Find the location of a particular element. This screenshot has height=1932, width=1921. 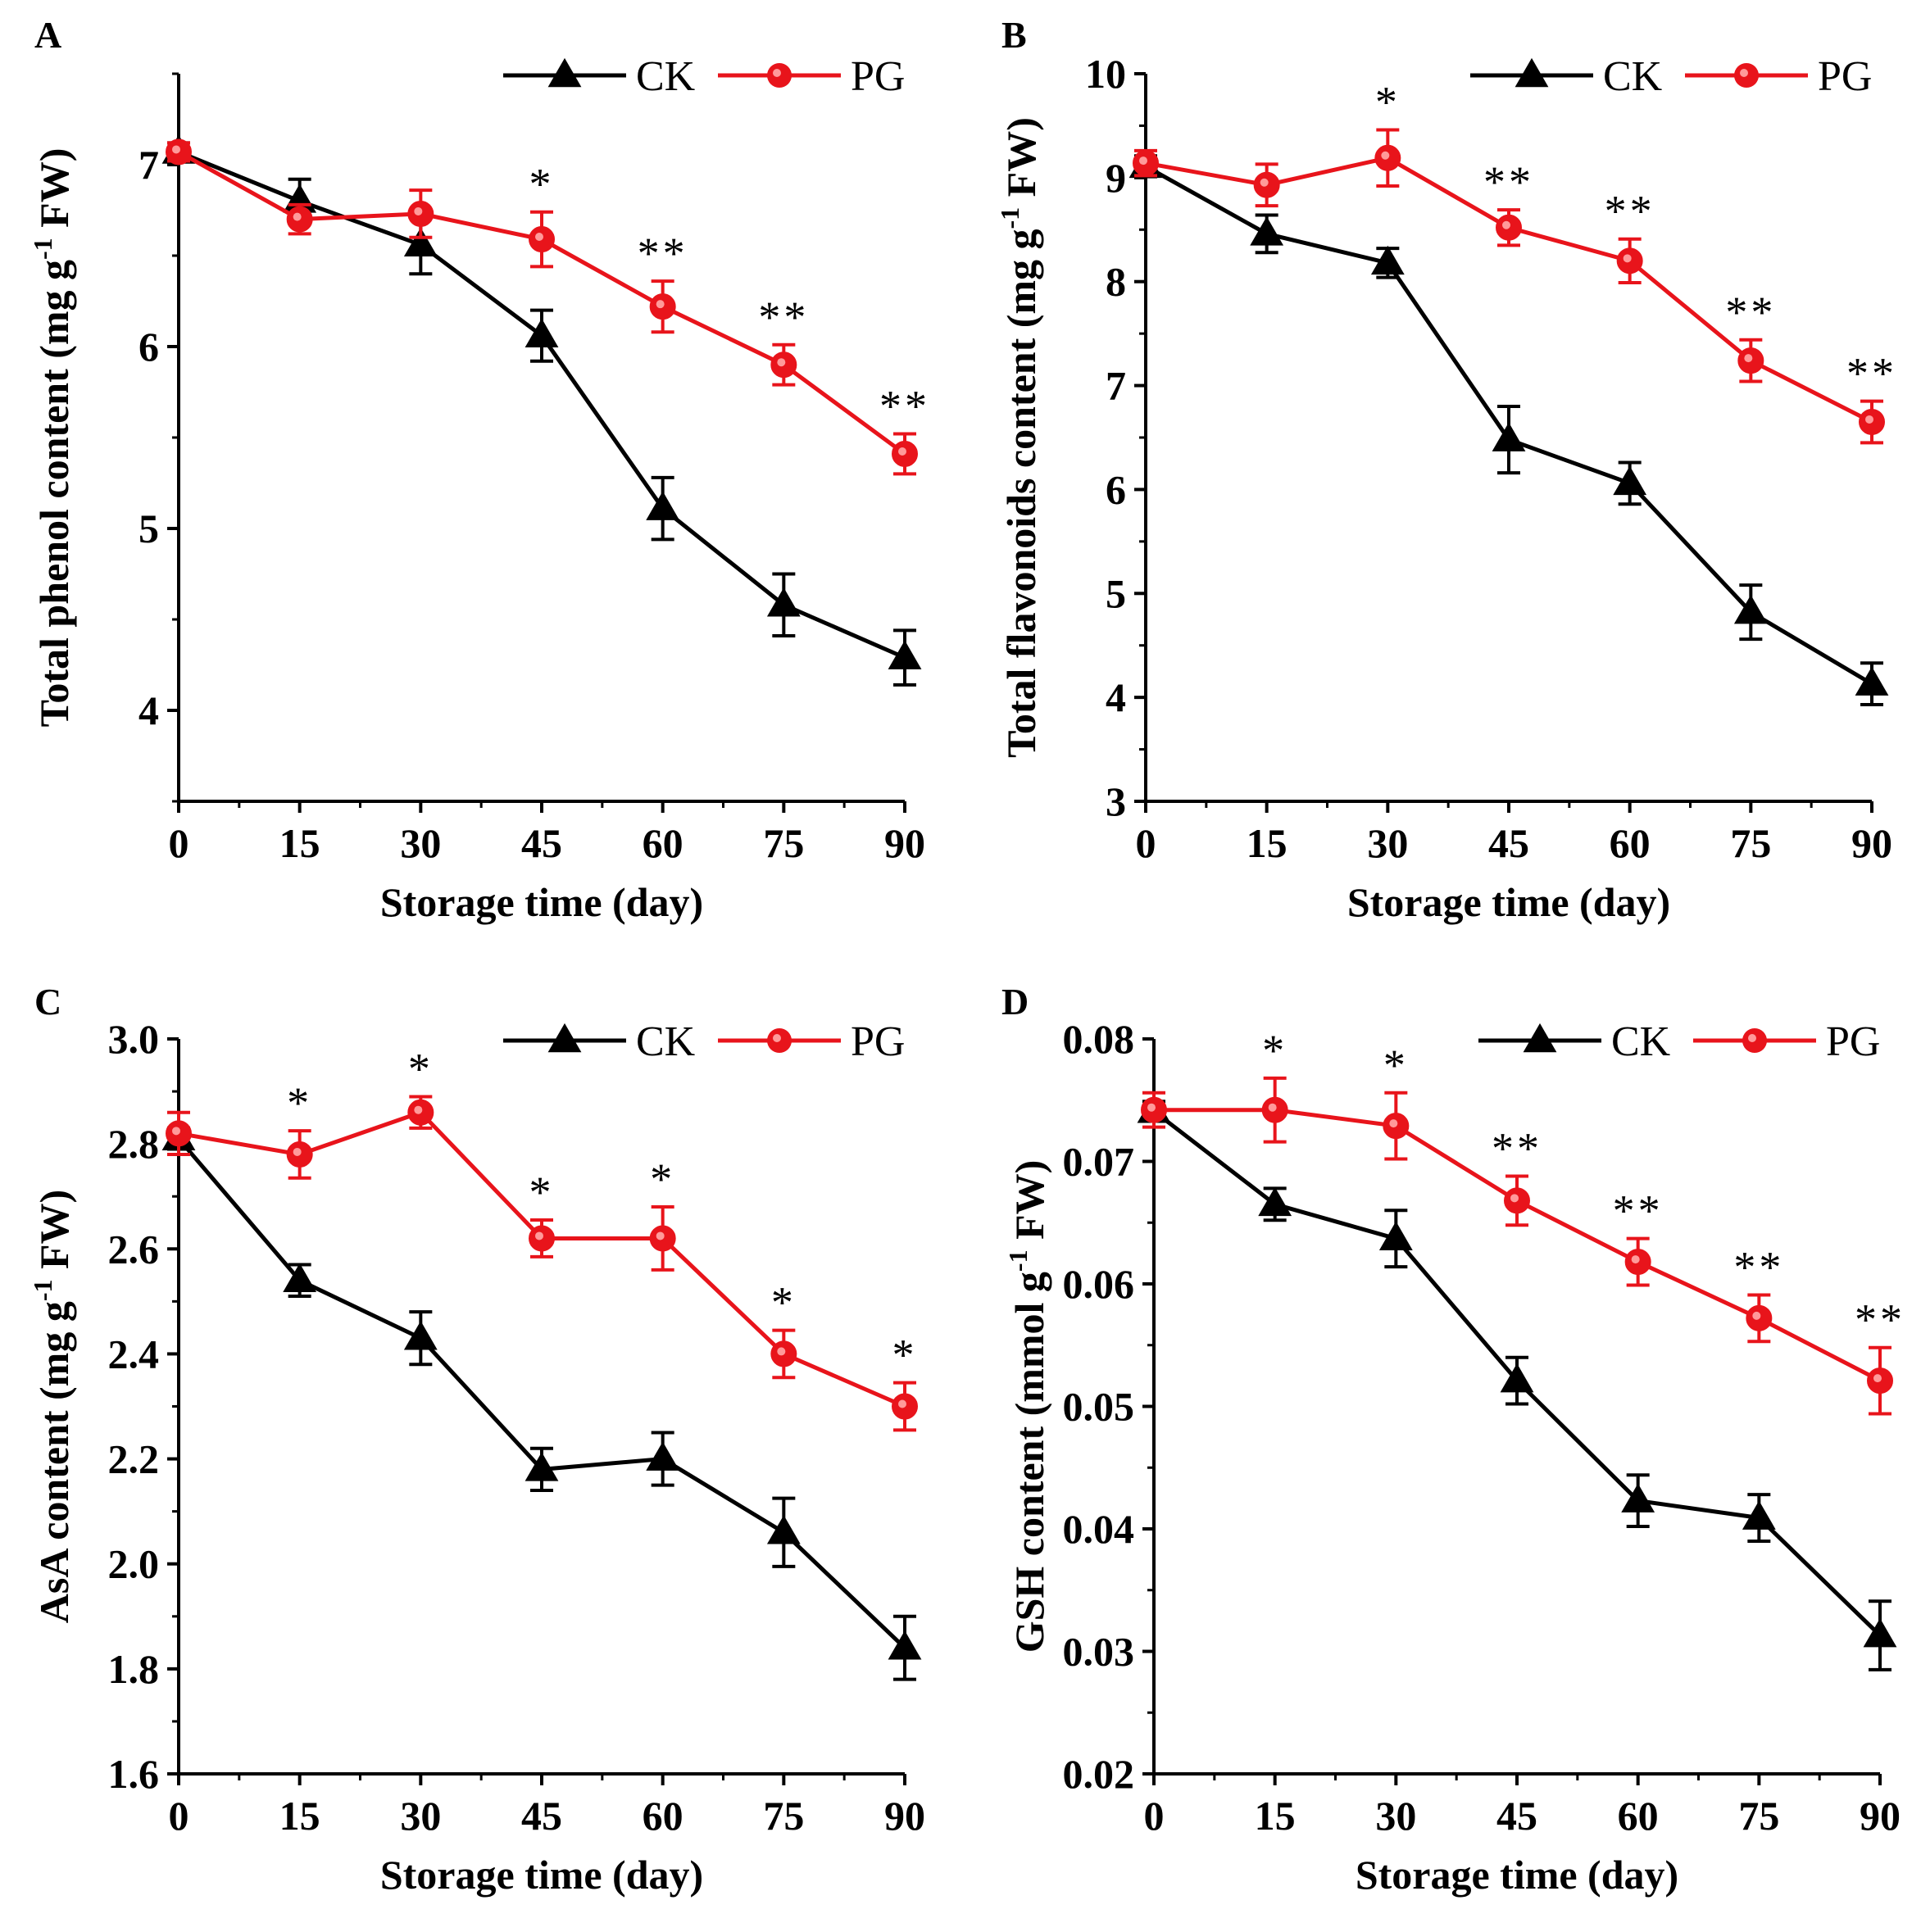

y-axis-title-main: AsA content (mg g is located at coordinates (54, 1462).